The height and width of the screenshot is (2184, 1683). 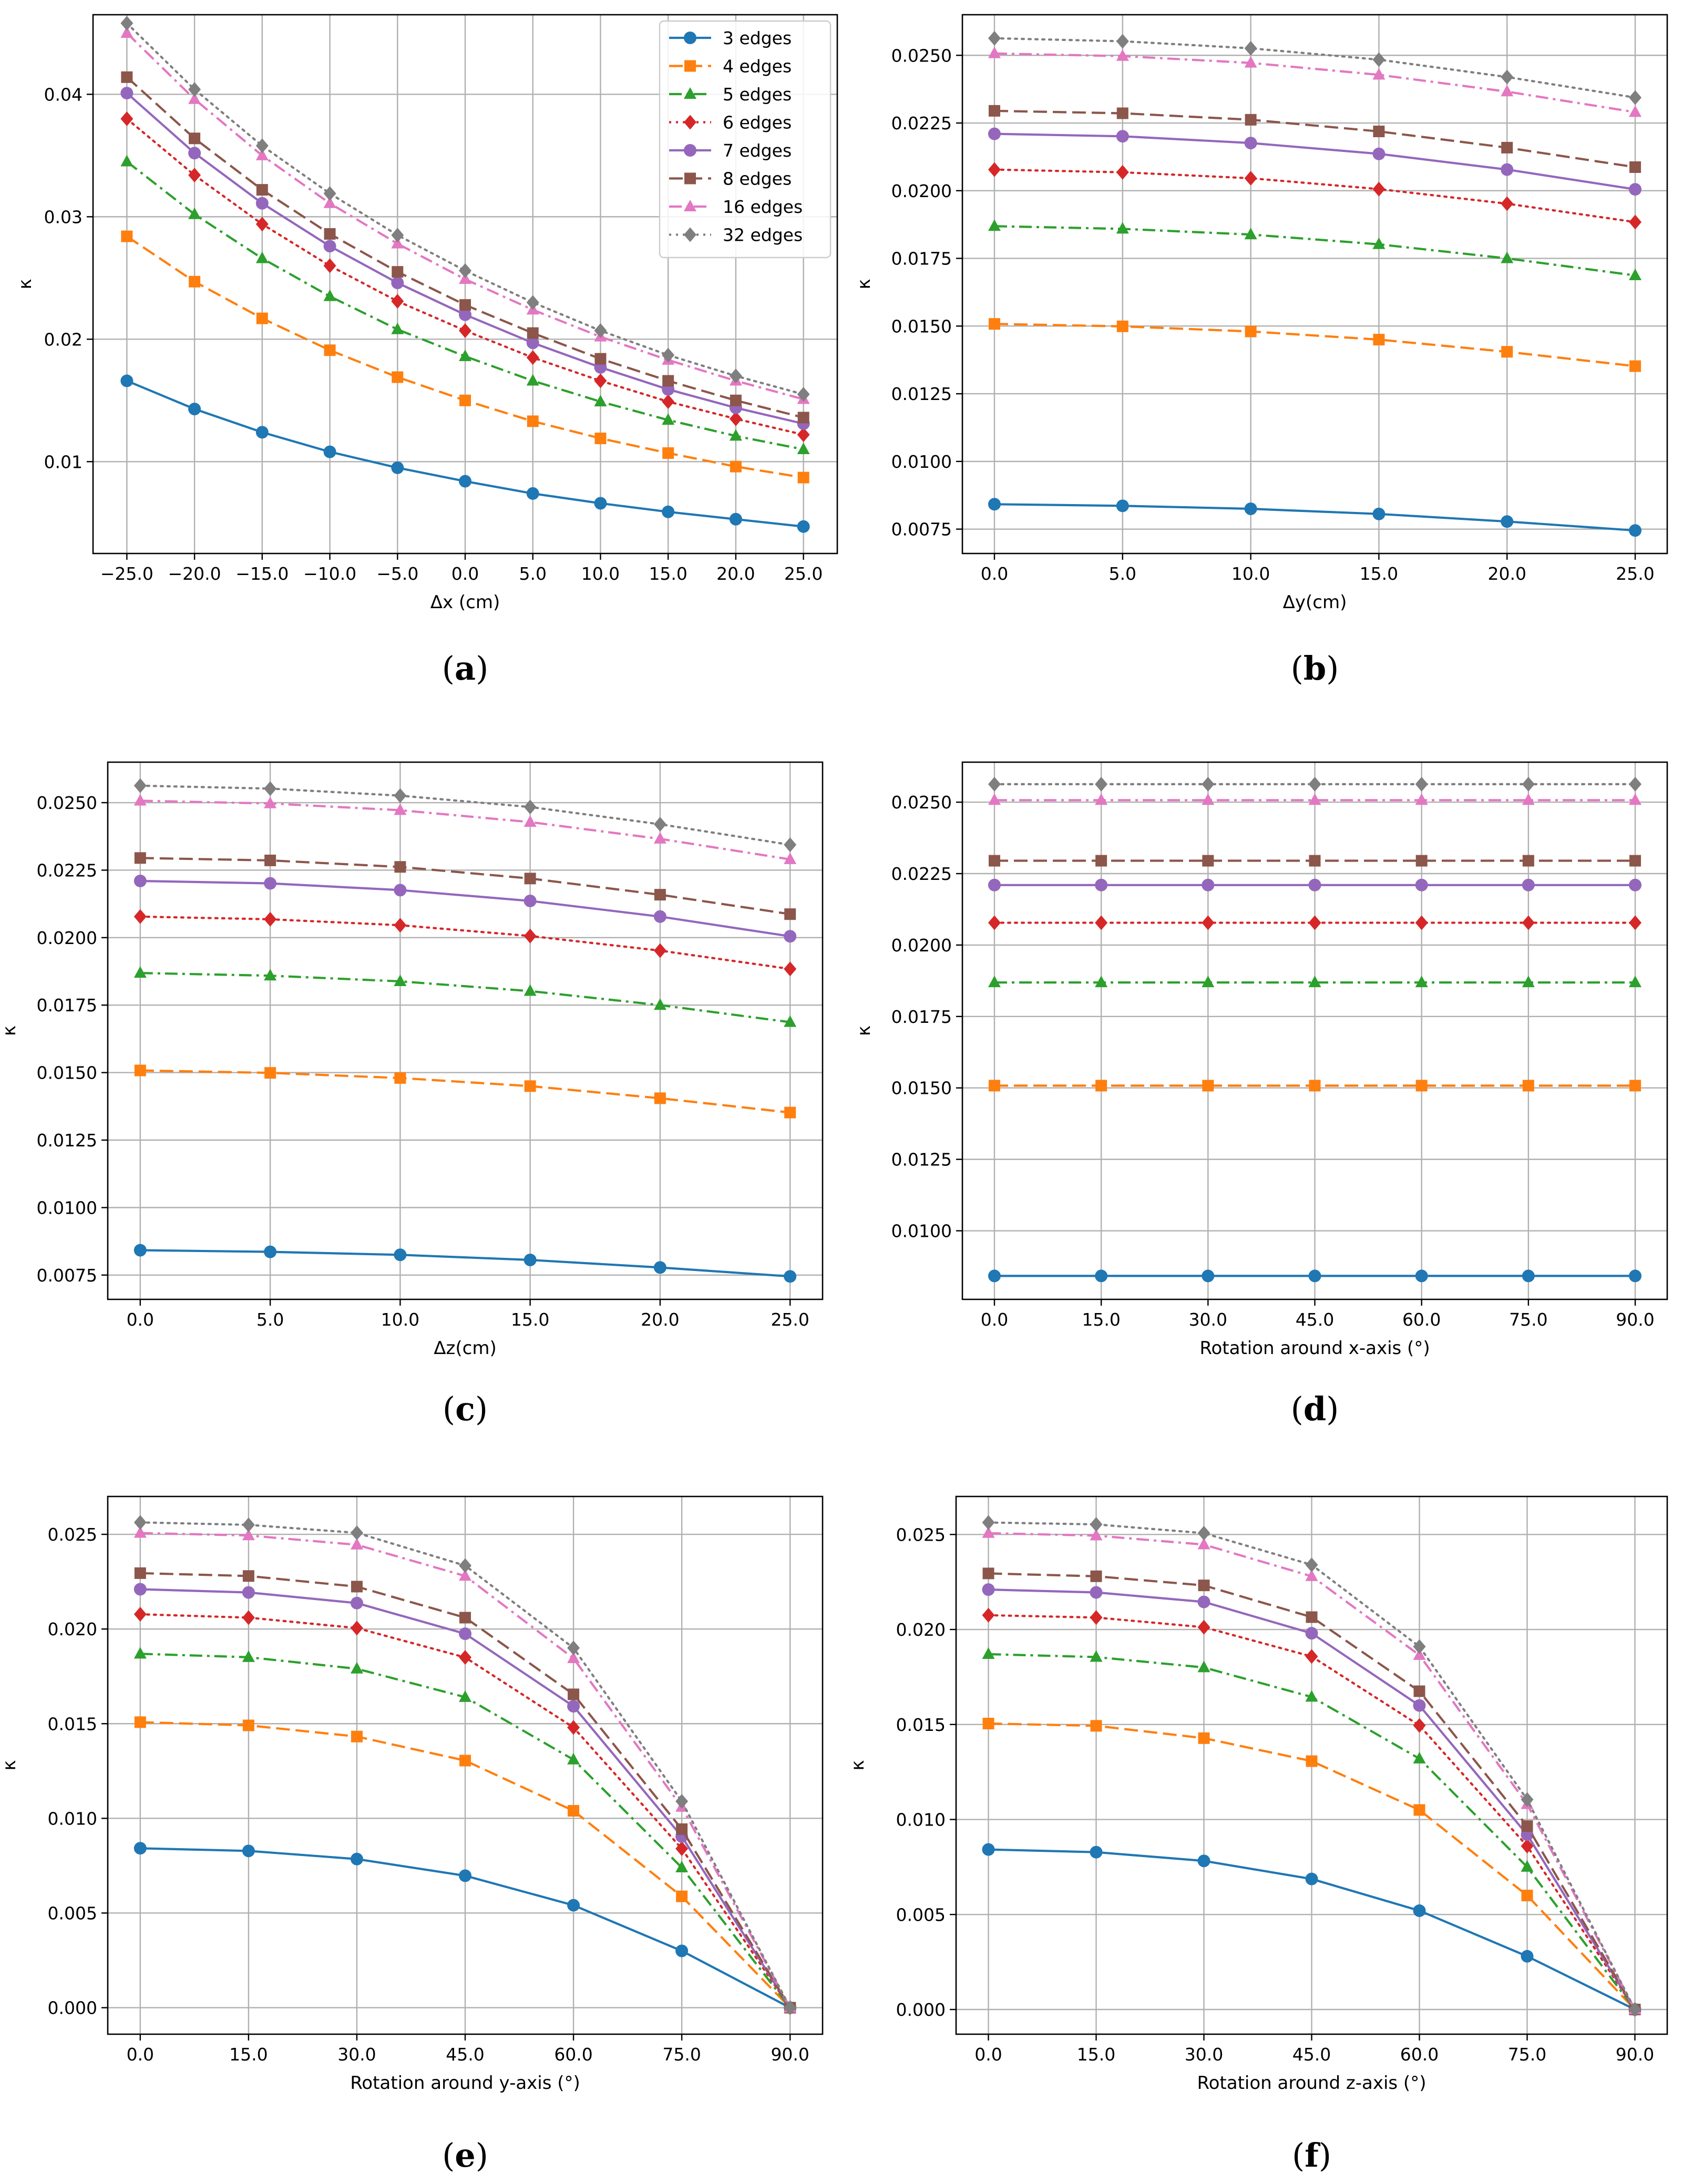 I want to click on legend-item: 4 edges, so click(x=730, y=66).